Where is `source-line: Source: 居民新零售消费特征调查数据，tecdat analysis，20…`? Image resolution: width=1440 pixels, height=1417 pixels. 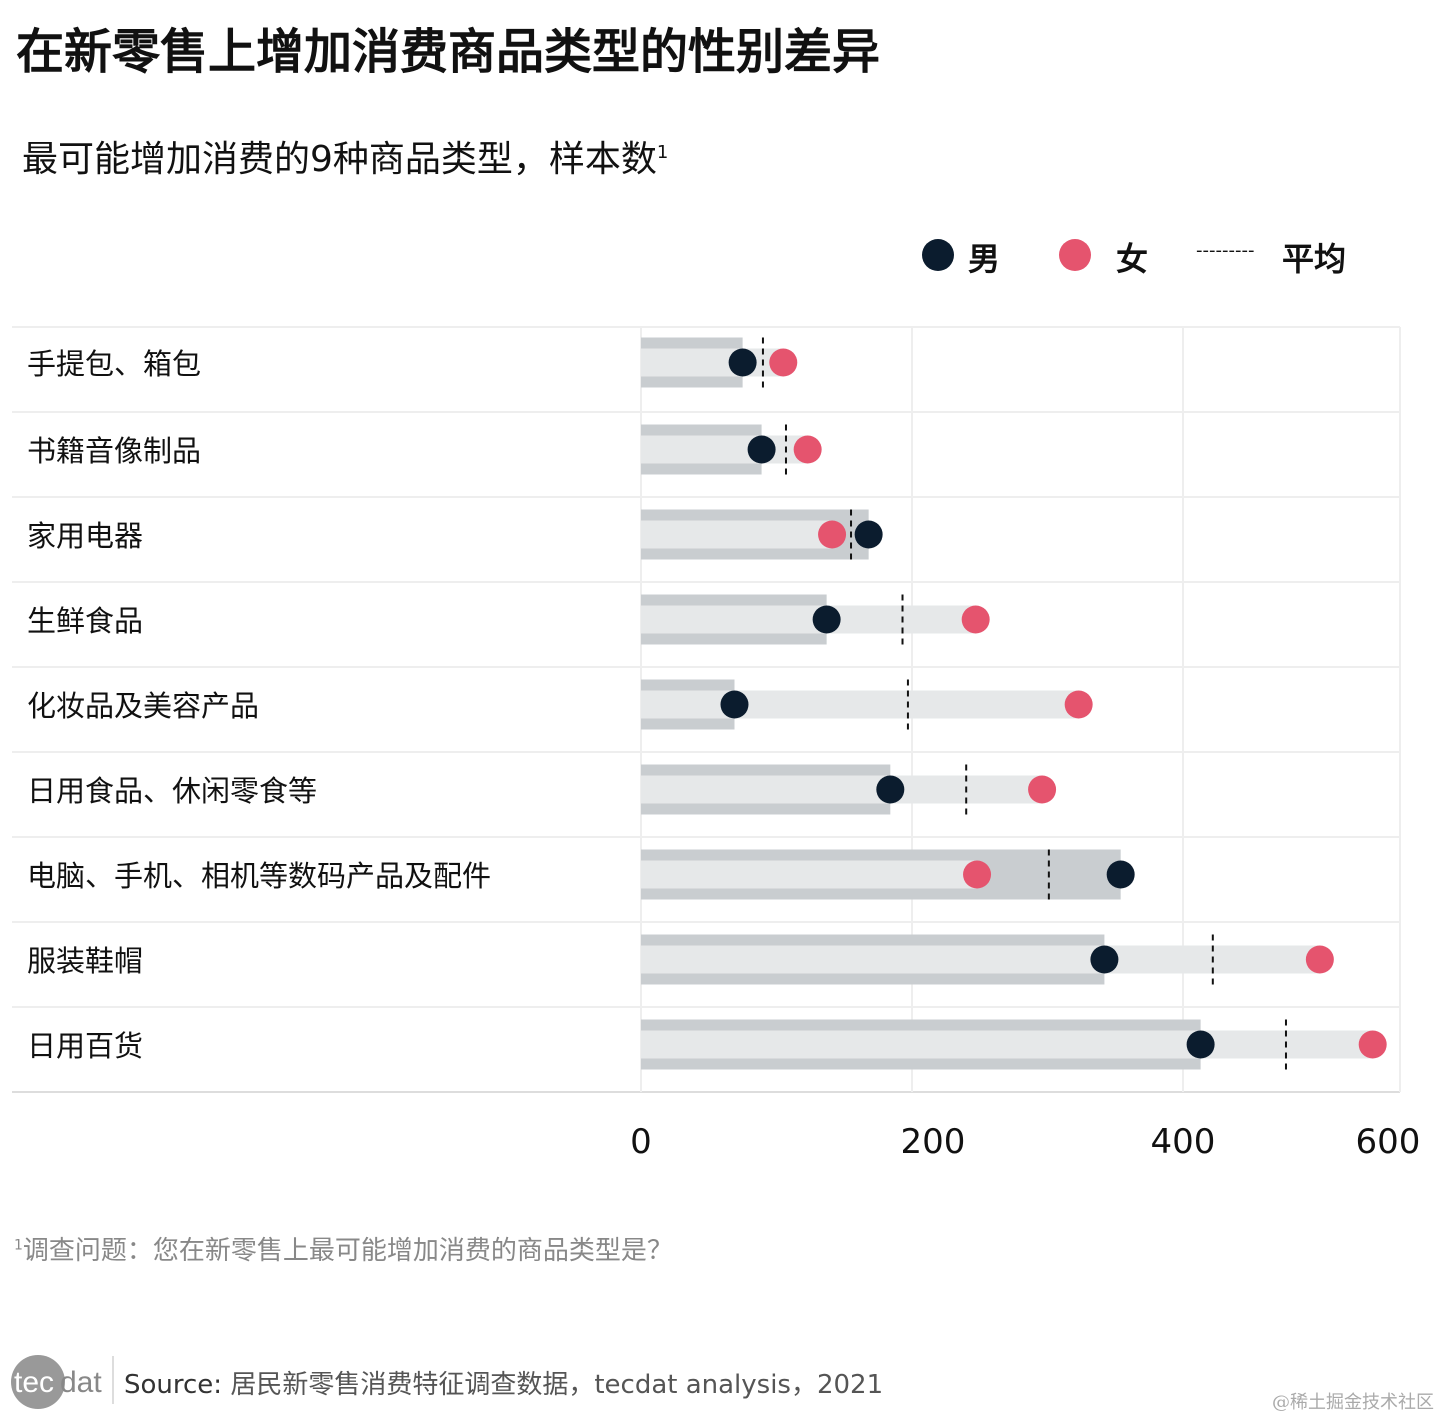 source-line: Source: 居民新零售消费特征调查数据，tecdat analysis，20… is located at coordinates (503, 1382).